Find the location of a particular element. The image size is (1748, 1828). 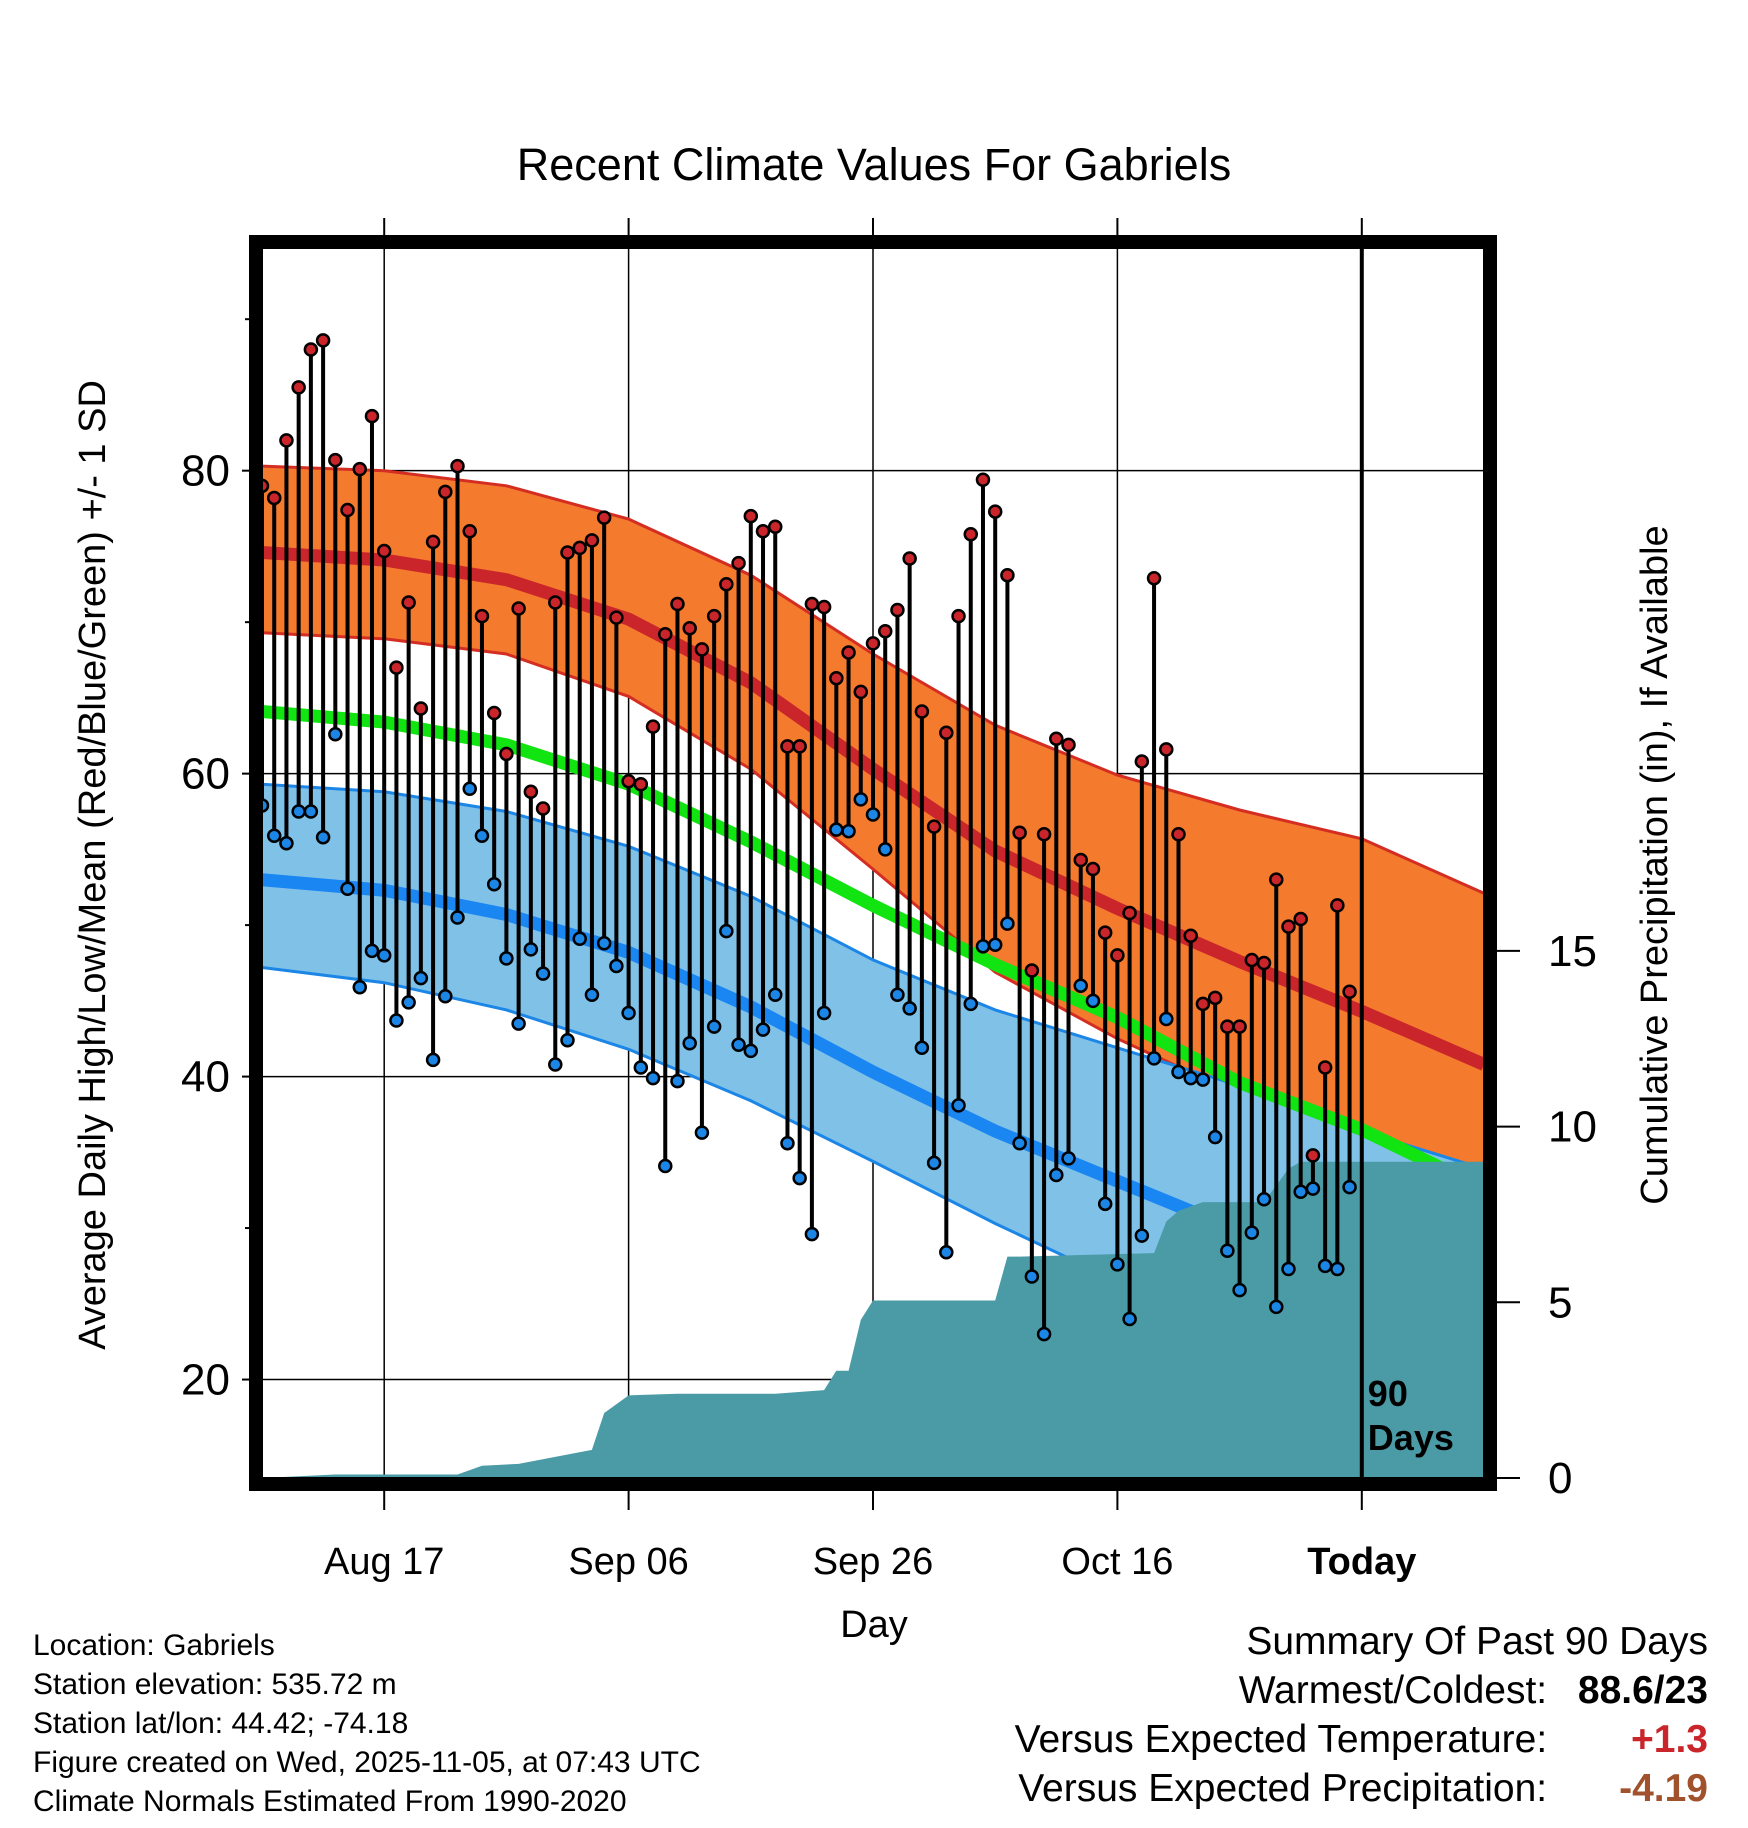

x-tick-label: Oct 16 is located at coordinates (1117, 1562).